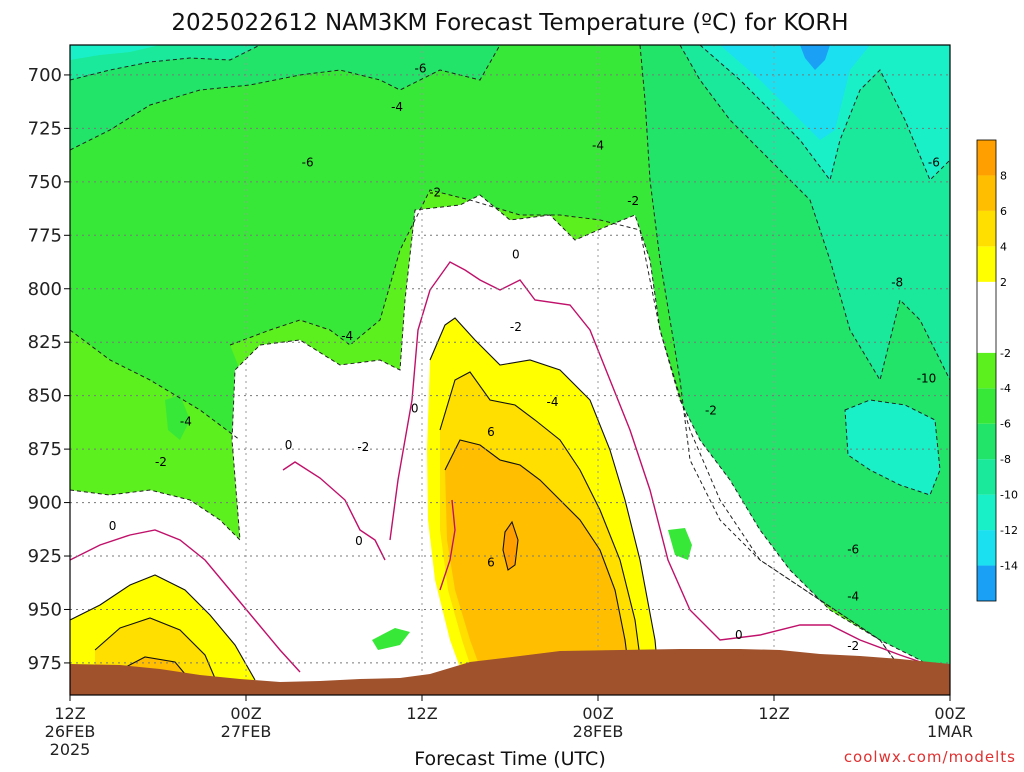 The image size is (1024, 772). What do you see at coordinates (45, 289) in the screenshot?
I see `y-tick-label-4: 800` at bounding box center [45, 289].